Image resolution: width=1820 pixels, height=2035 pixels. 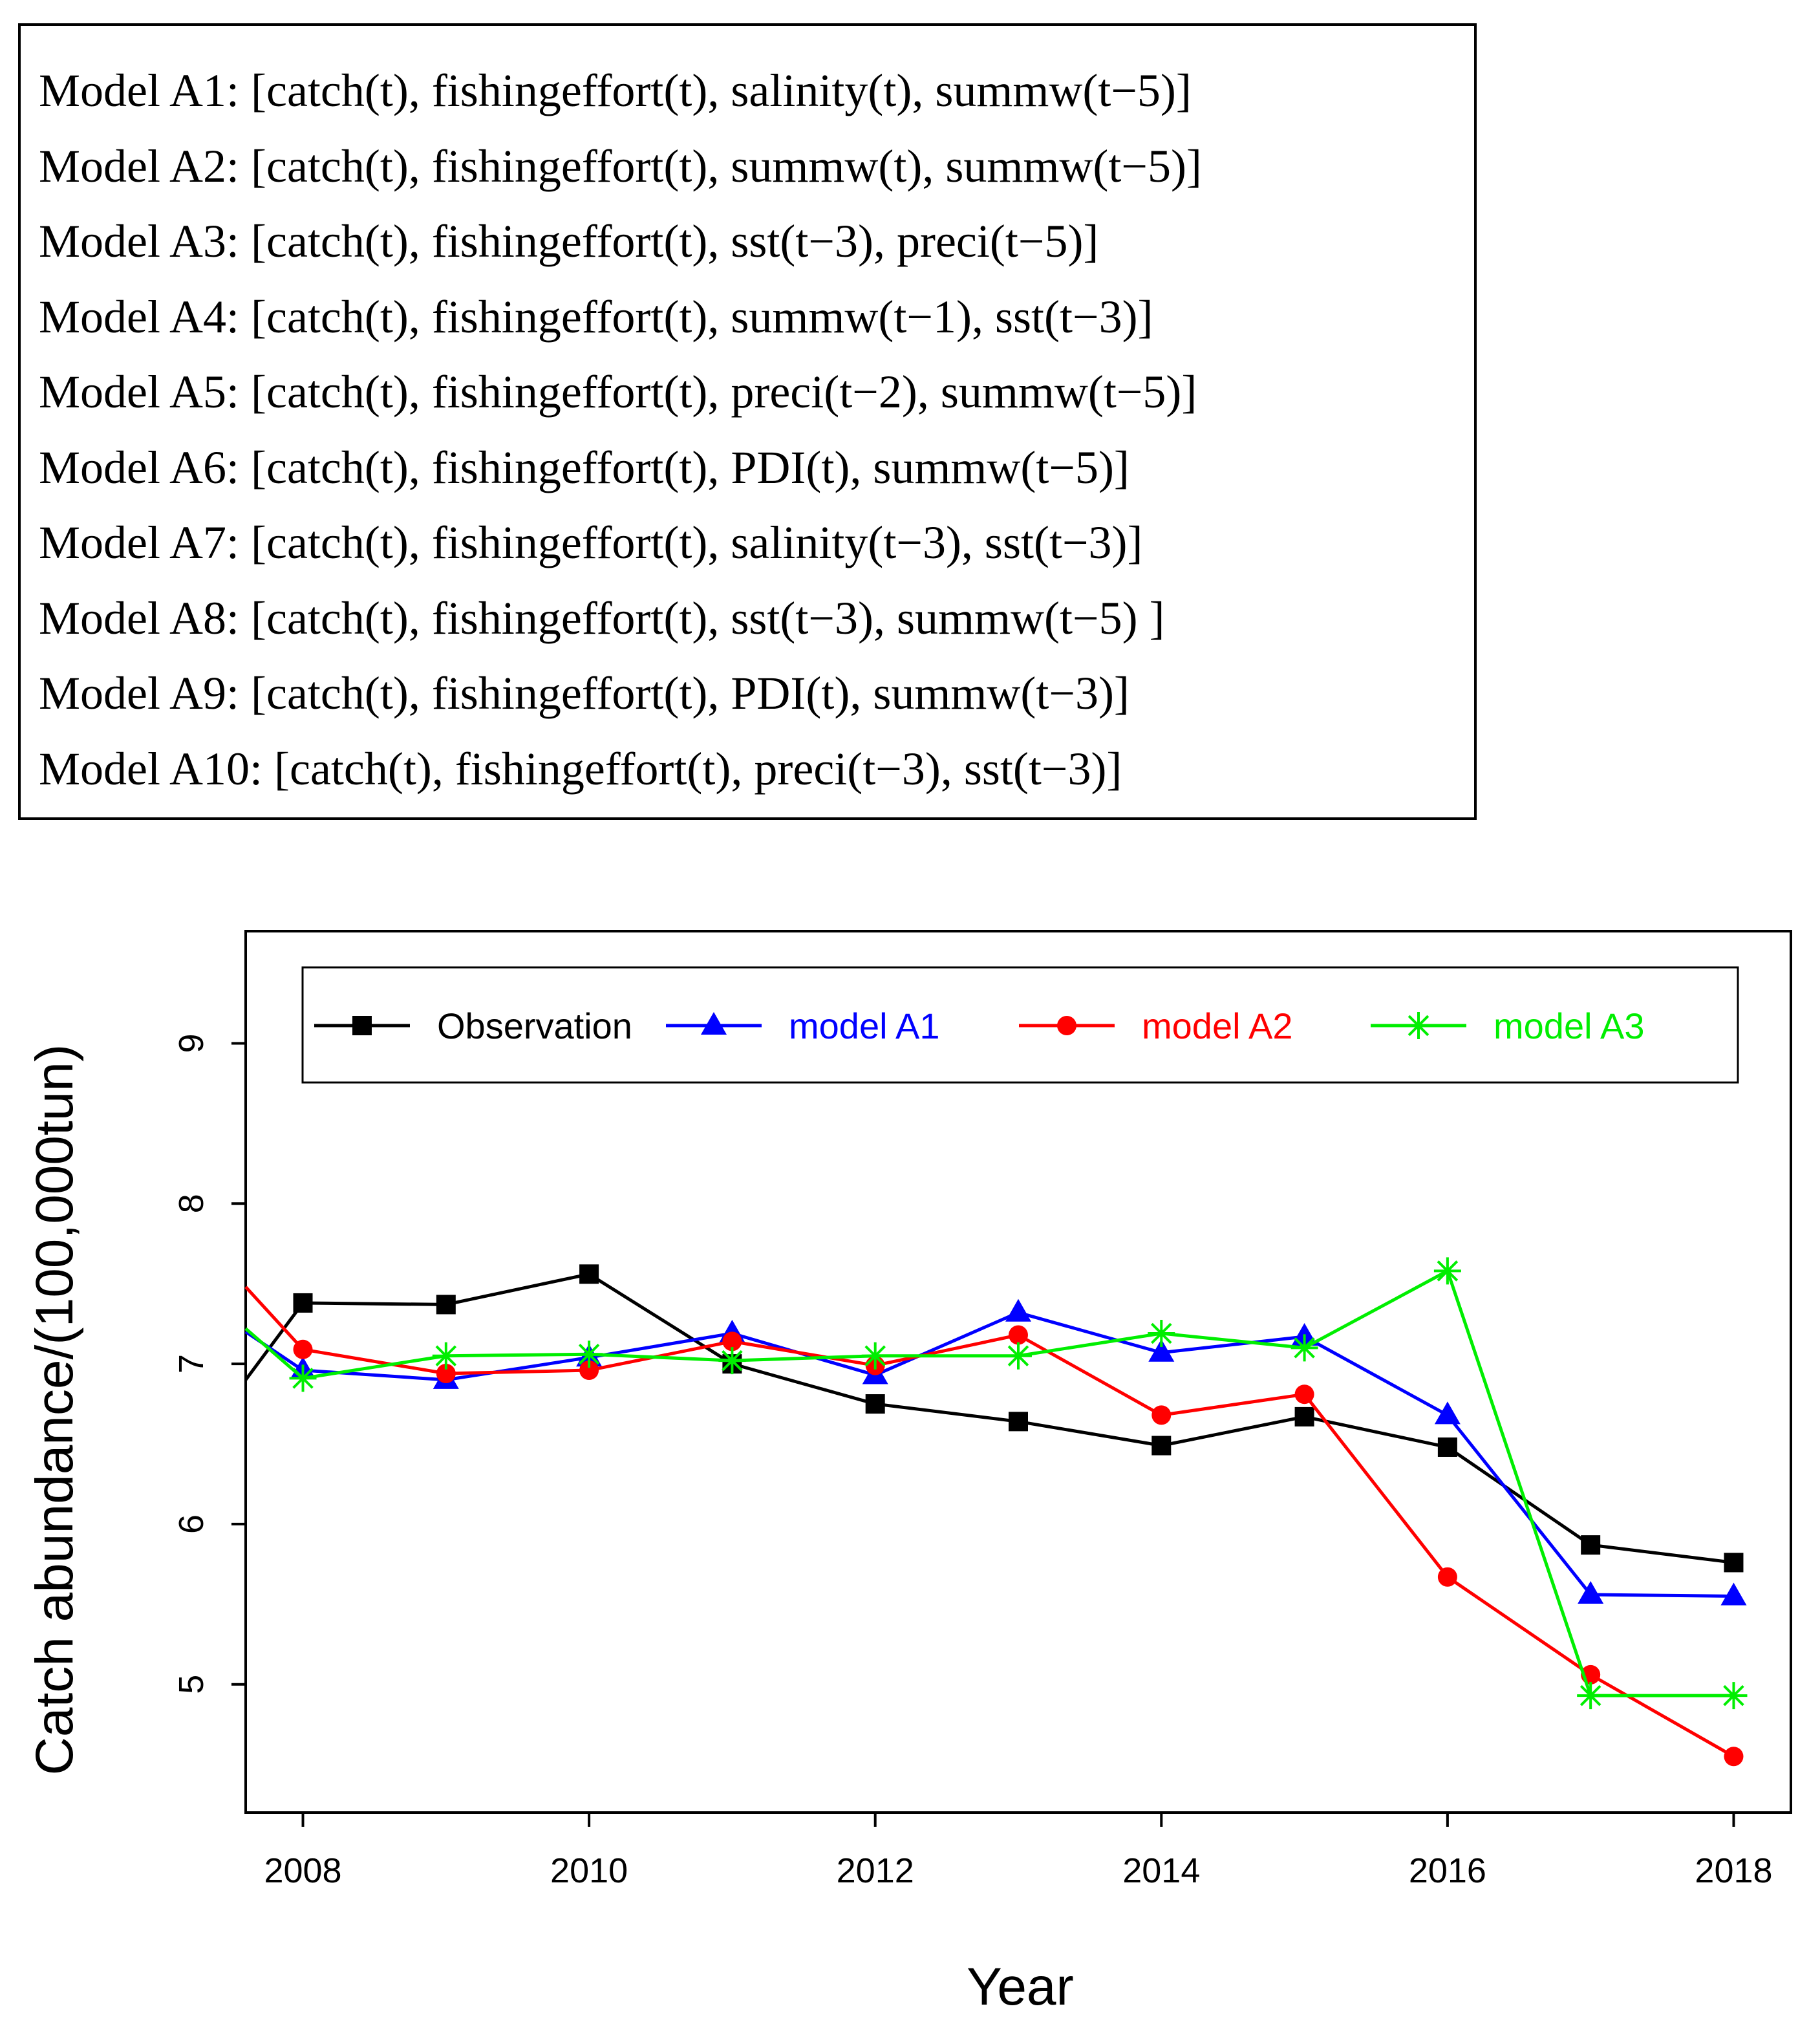 I want to click on x-tick-label: 2016, so click(x=1447, y=1871).